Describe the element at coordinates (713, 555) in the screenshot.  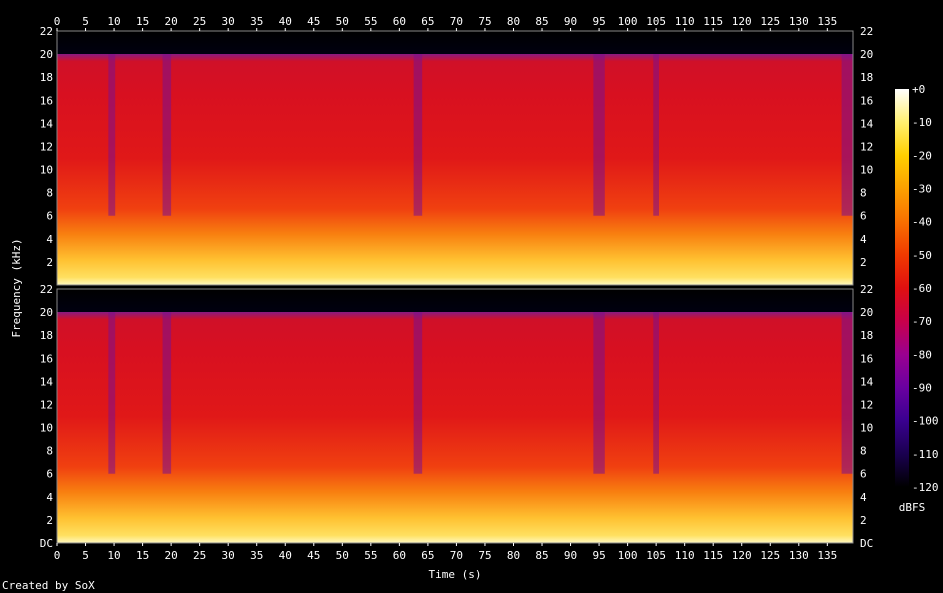
I see `x-tick-bottom-23: 115` at that location.